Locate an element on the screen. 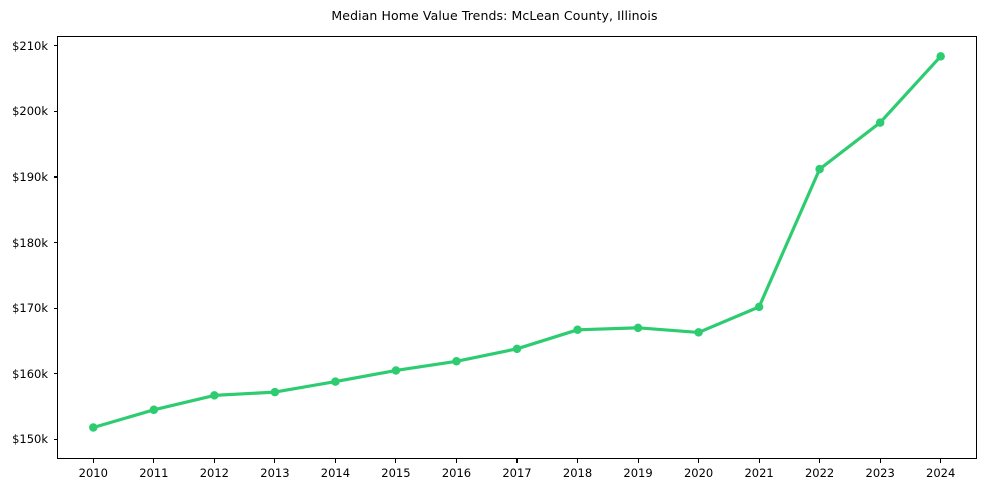 This screenshot has height=490, width=989. x-axis-tick-label: 2022 is located at coordinates (819, 473).